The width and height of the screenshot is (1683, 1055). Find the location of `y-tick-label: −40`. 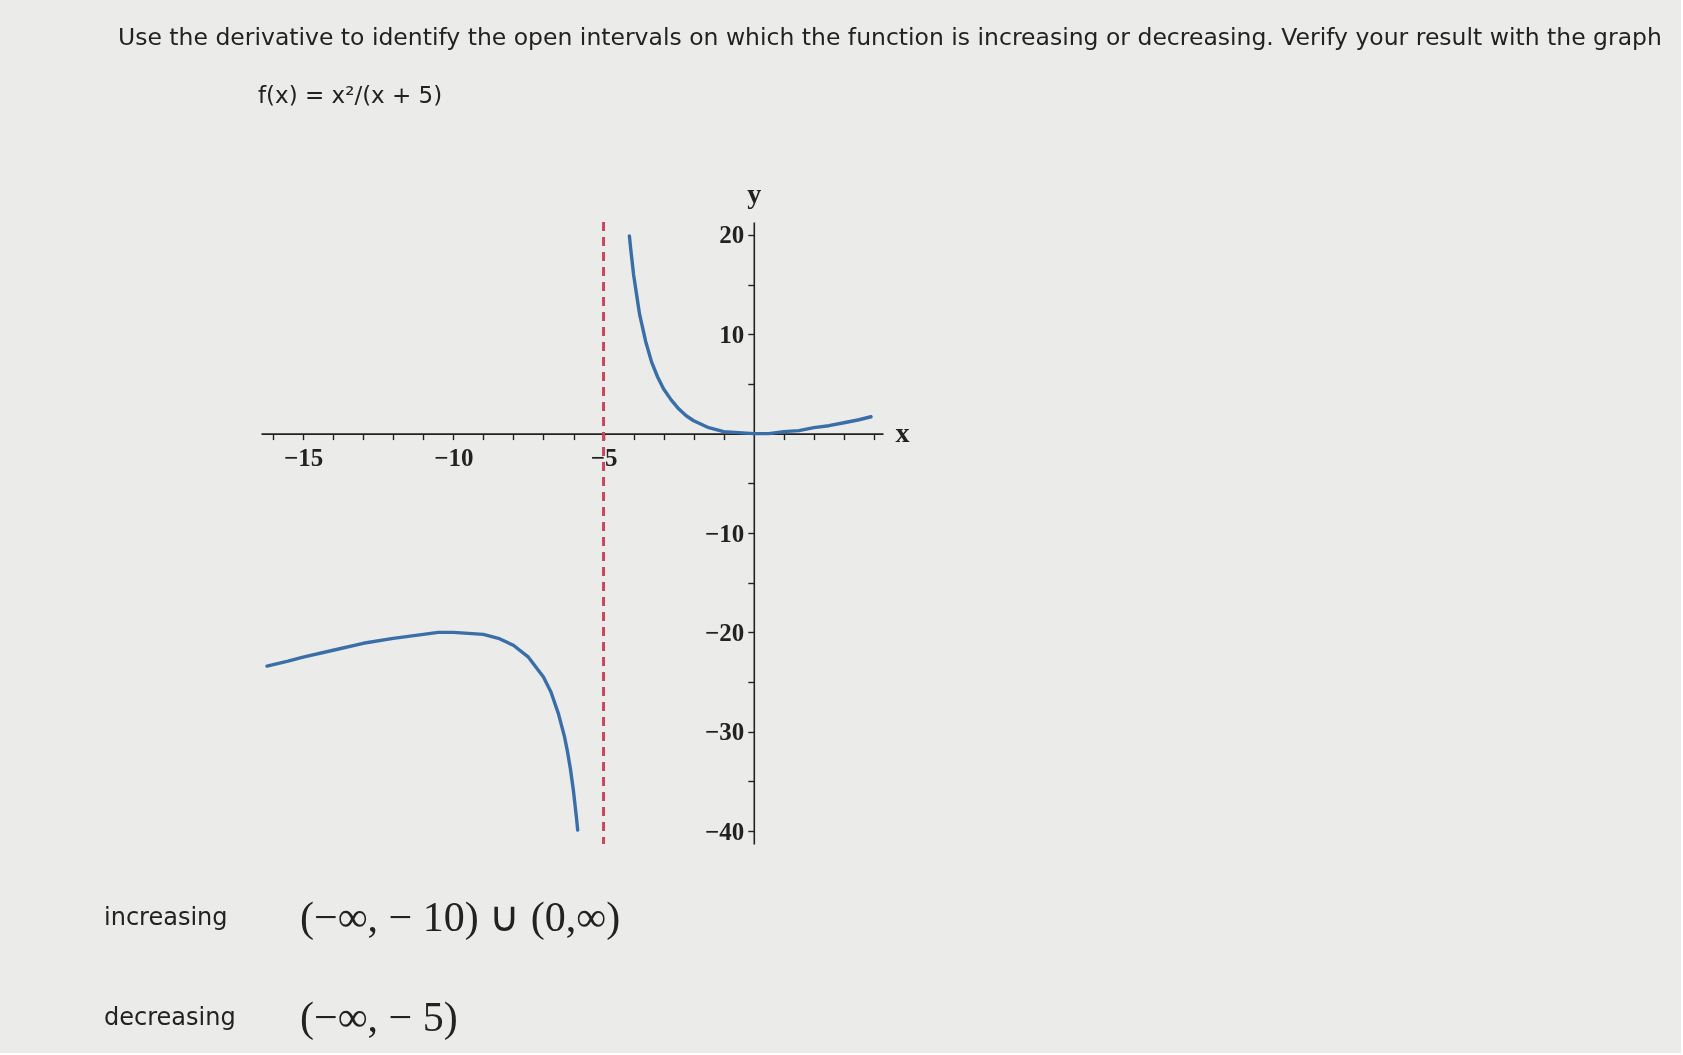

y-tick-label: −40 is located at coordinates (725, 831).